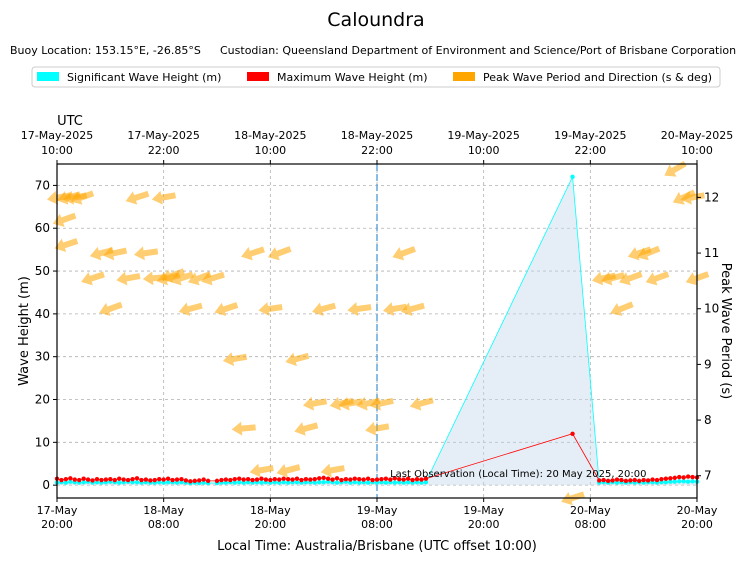 Image resolution: width=753 pixels, height=562 pixels. What do you see at coordinates (163, 135) in the screenshot?
I see `utc-tick-label-date: 17-May-2025` at bounding box center [163, 135].